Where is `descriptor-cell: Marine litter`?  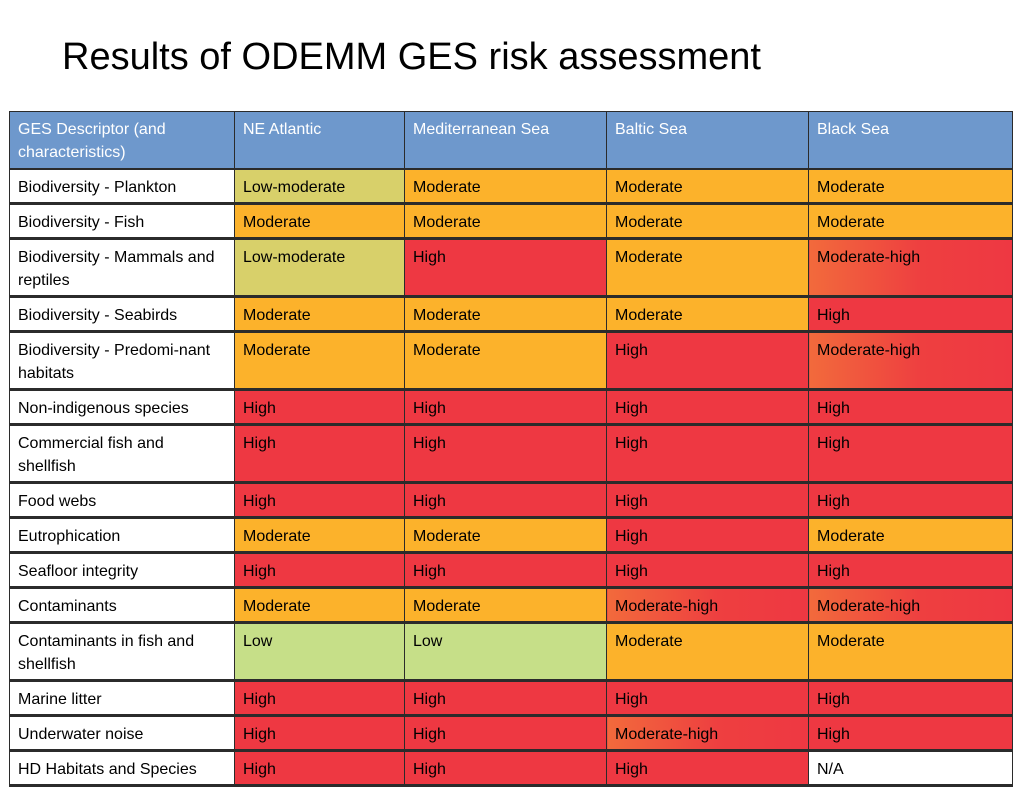 descriptor-cell: Marine litter is located at coordinates (122, 698).